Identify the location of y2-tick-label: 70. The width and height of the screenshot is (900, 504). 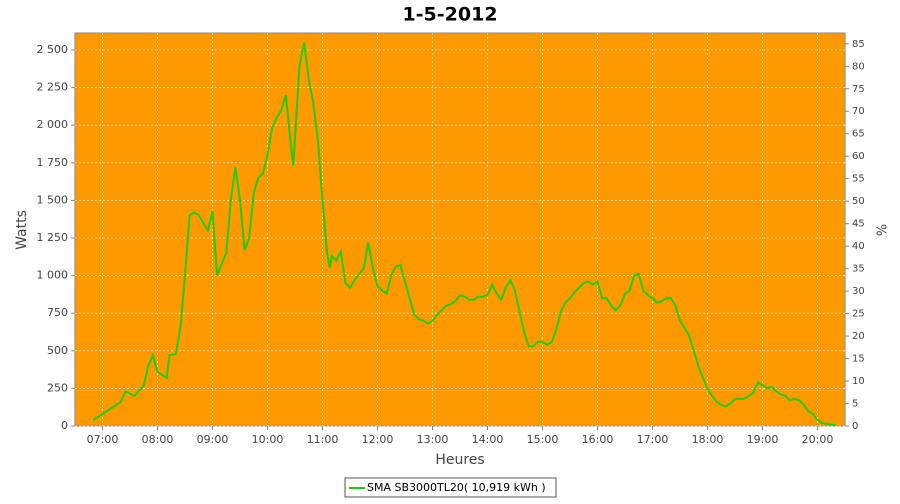
(858, 111).